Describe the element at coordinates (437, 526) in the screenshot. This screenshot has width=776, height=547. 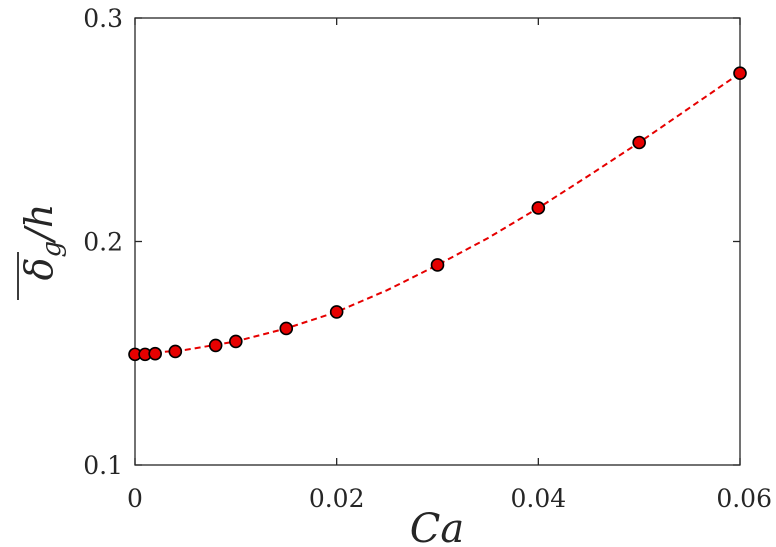
I see `x-axis-label: Ca` at that location.